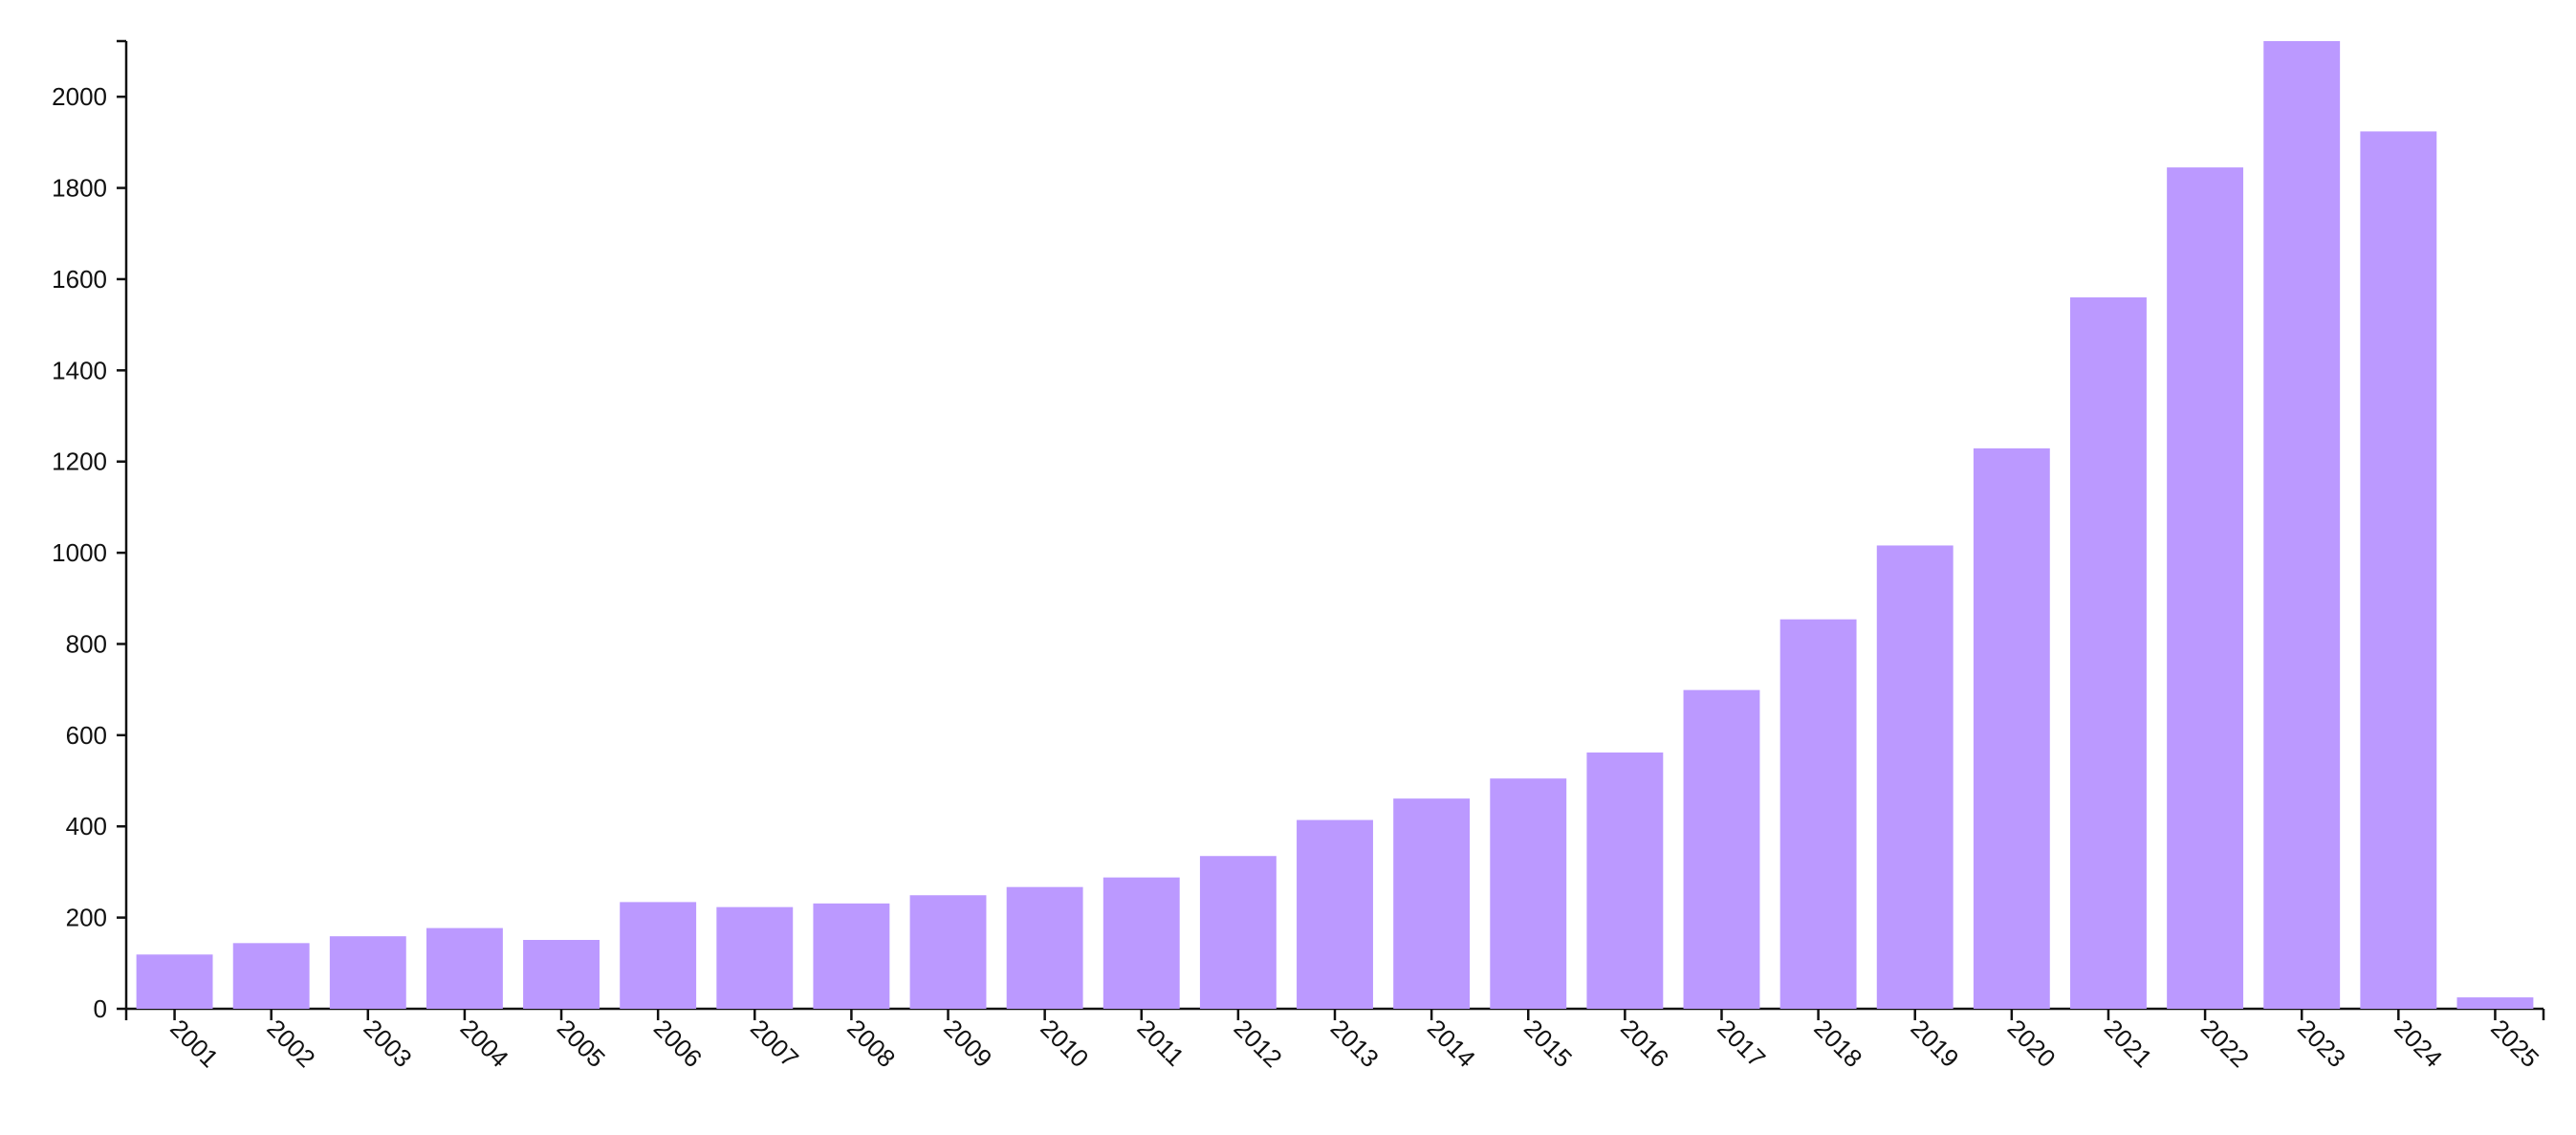 This screenshot has height=1135, width=2576. I want to click on y-tick-label: 200, so click(86, 918).